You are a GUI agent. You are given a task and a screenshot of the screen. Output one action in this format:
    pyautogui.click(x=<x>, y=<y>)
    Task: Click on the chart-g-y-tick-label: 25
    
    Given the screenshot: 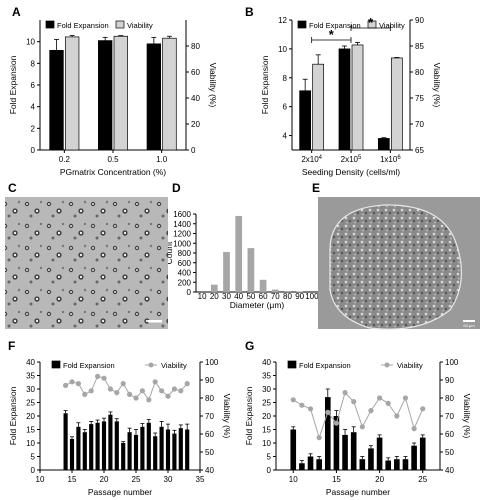 What is the action you would take?
    pyautogui.click(x=266, y=403)
    